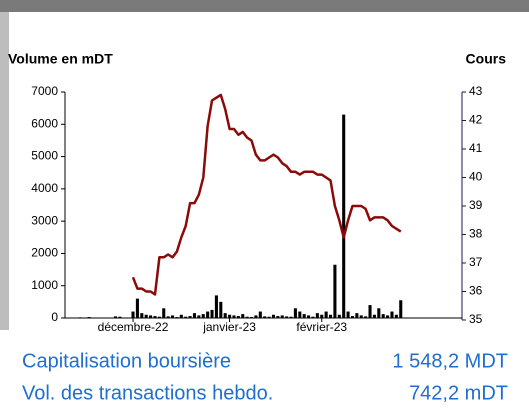  What do you see at coordinates (450, 361) in the screenshot?
I see `info-value: 1 548,2 MDT` at bounding box center [450, 361].